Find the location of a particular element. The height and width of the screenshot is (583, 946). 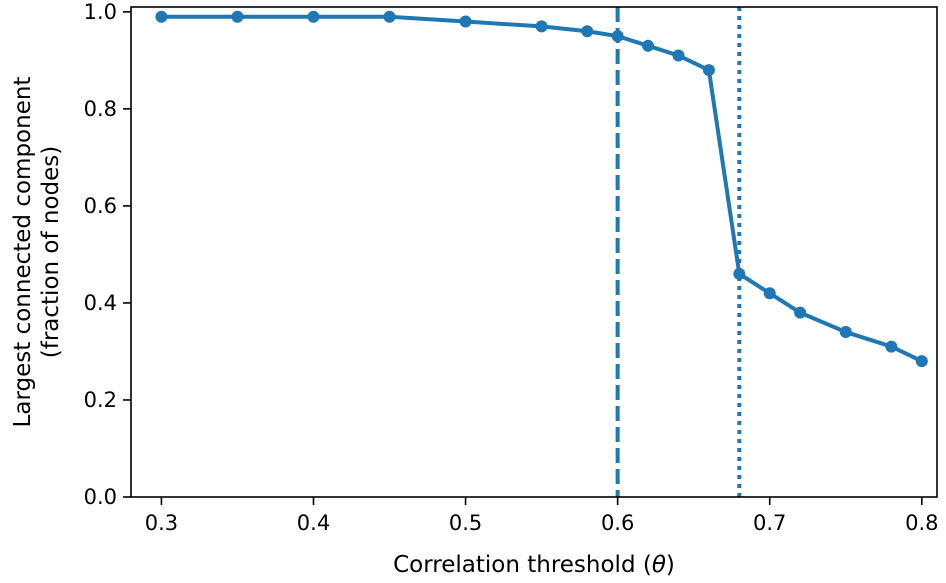

reference-lines is located at coordinates (678, 252).